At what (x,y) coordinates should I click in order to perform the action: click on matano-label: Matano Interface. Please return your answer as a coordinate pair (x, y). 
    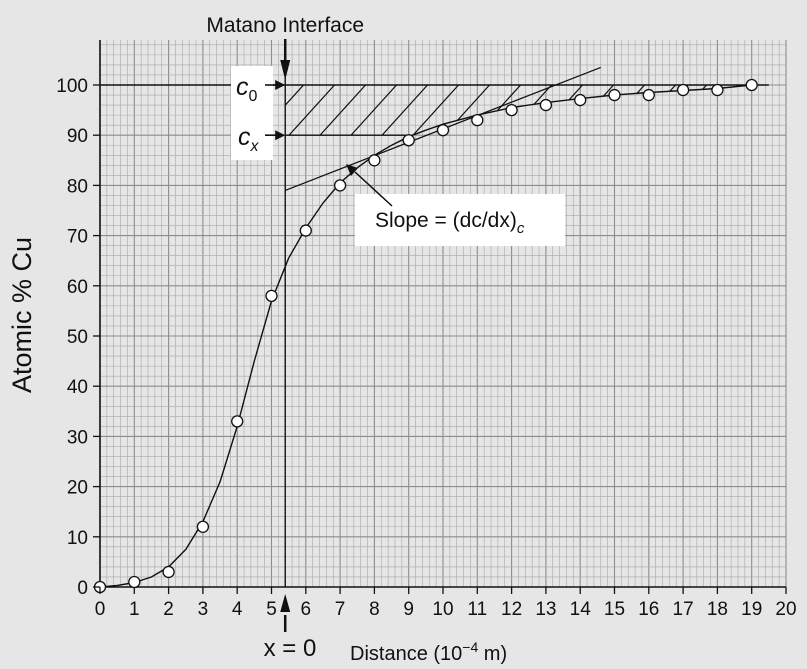
    Looking at the image, I should click on (285, 25).